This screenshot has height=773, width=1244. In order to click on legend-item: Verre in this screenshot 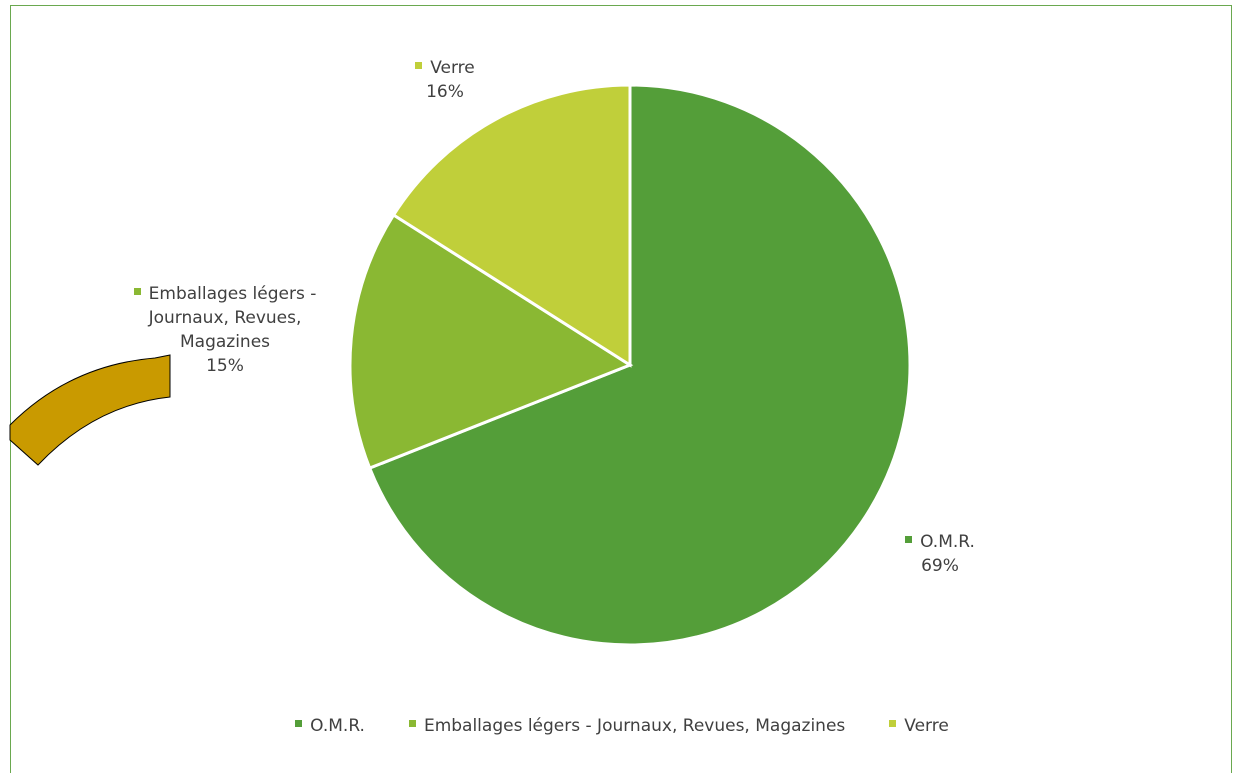, I will do `click(919, 726)`.